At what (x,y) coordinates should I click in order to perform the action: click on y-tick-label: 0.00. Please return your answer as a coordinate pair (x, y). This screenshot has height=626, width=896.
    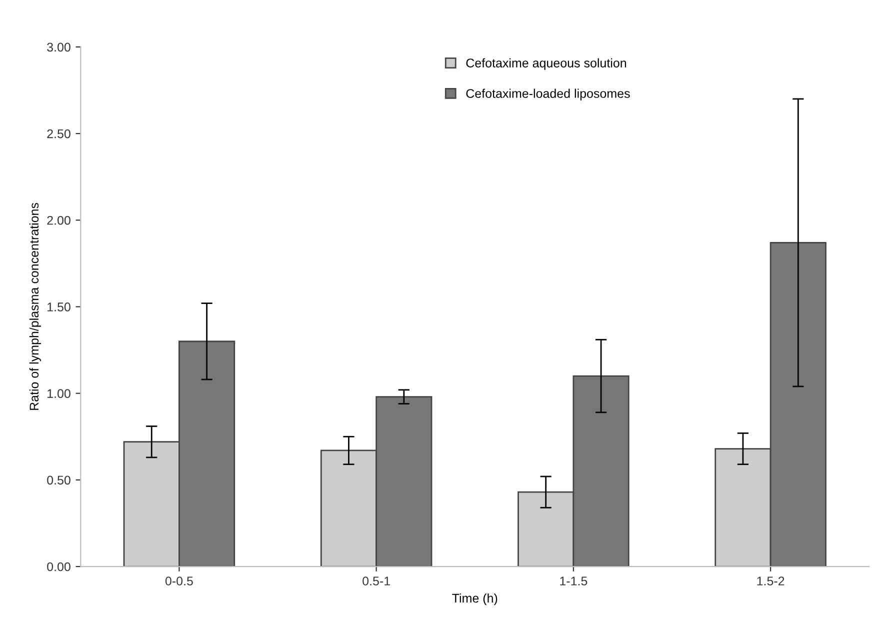
    Looking at the image, I should click on (58, 567).